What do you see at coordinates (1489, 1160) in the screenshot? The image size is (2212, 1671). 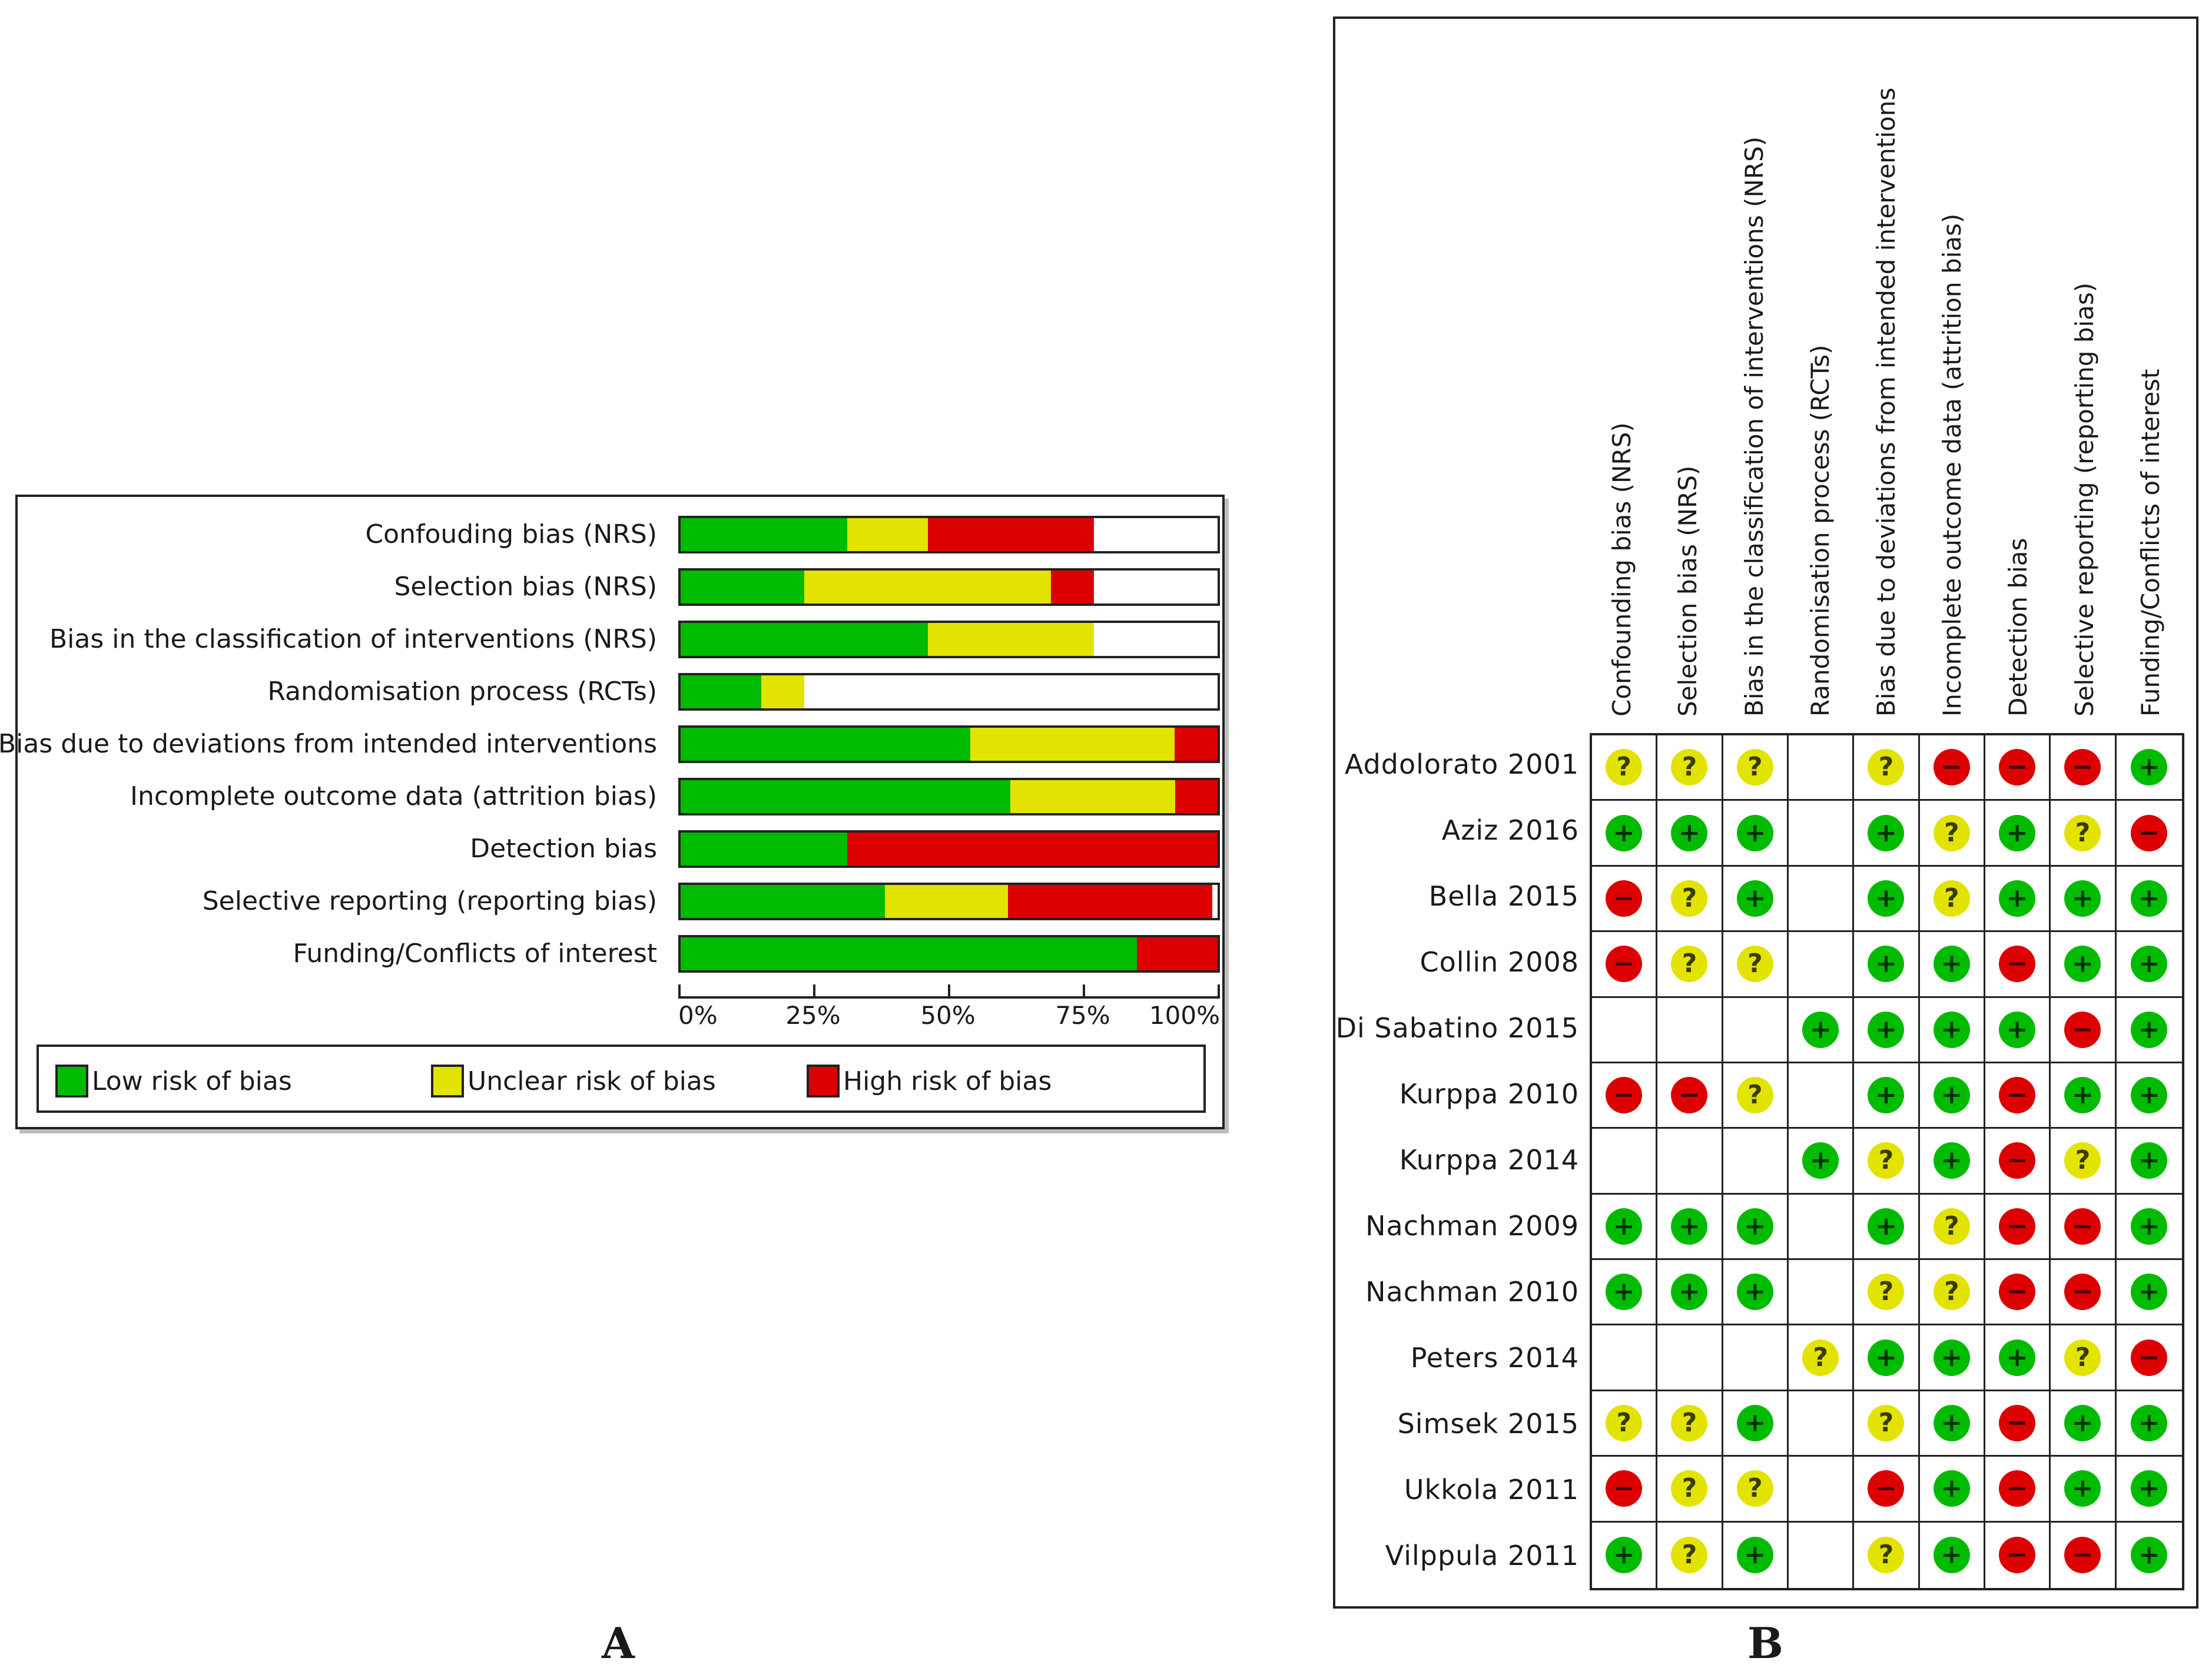 I see `study-label: Kurppa 2014` at bounding box center [1489, 1160].